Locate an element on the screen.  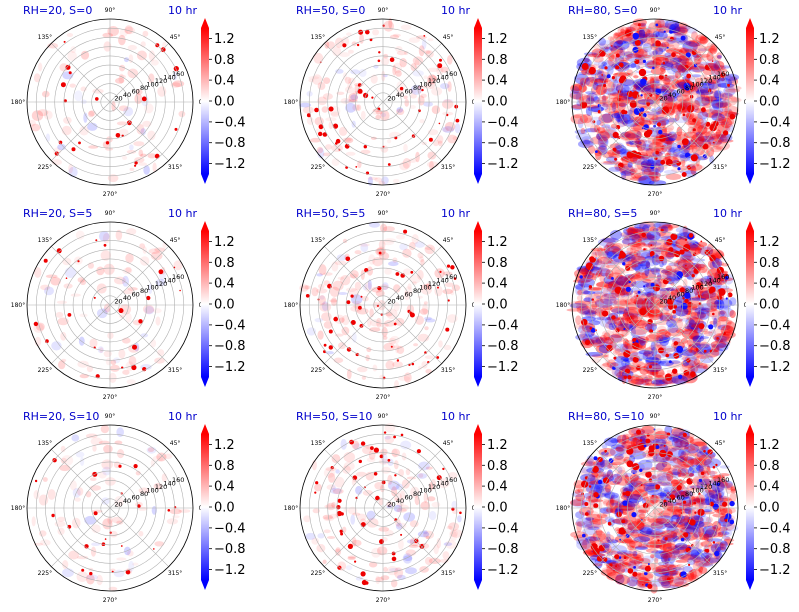
radial-tick-label: 100 is located at coordinates (152, 84).